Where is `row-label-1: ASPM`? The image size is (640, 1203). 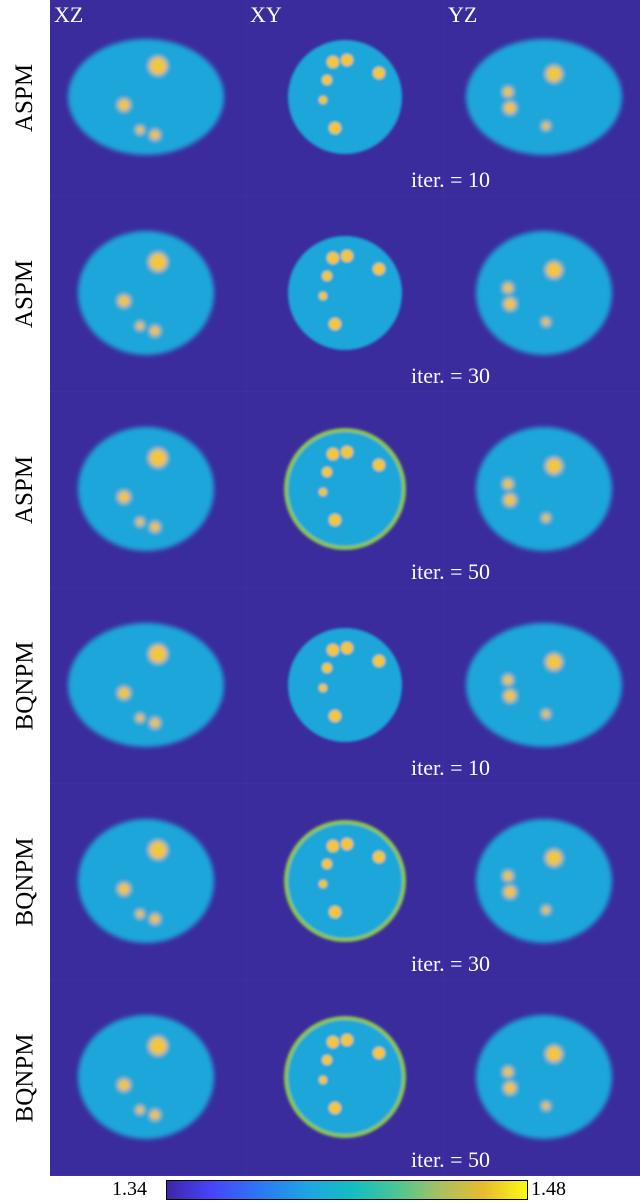 row-label-1: ASPM is located at coordinates (24, 294).